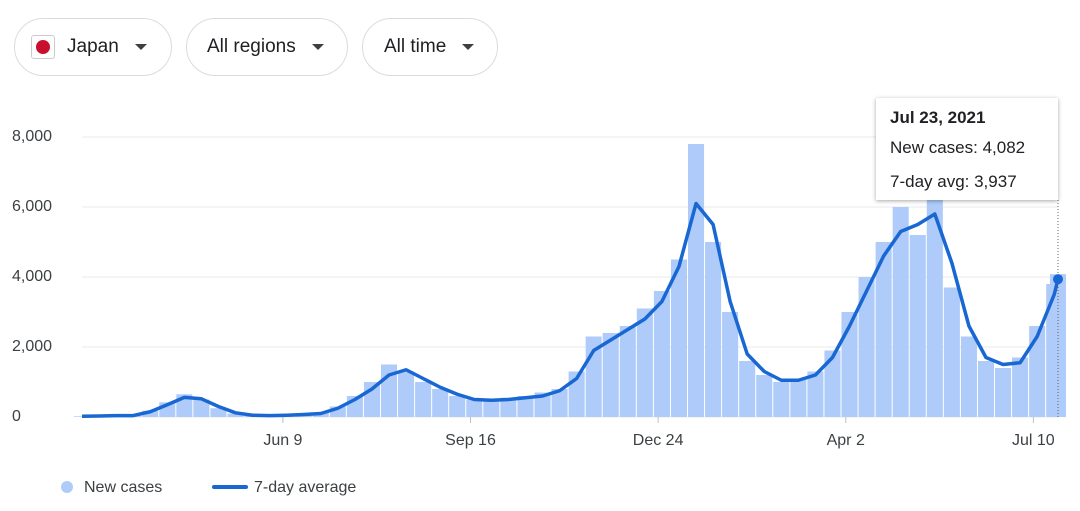 This screenshot has width=1080, height=511. I want to click on x-tick-label: Dec 24, so click(658, 440).